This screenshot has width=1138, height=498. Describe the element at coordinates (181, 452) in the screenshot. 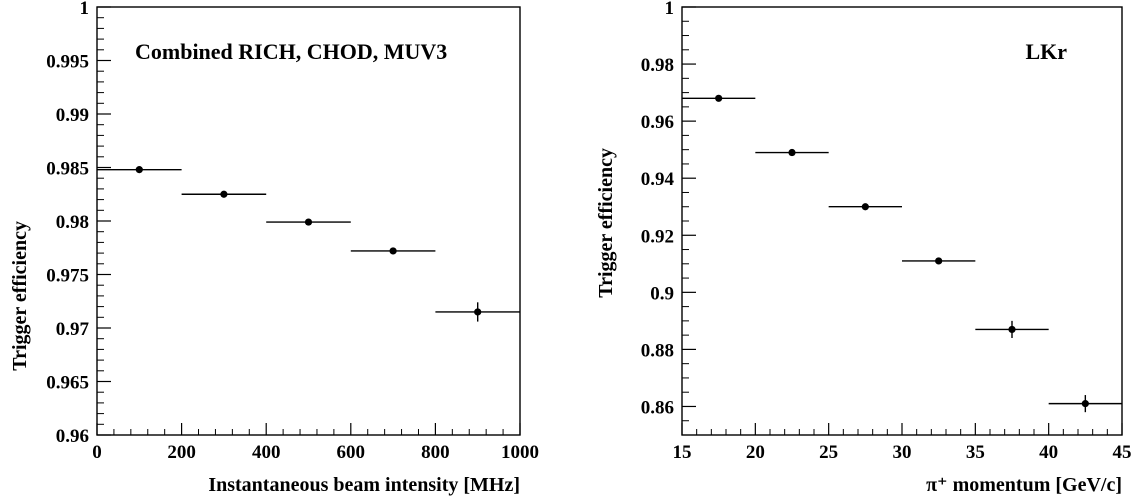

I see `x-tick-label: 200` at that location.